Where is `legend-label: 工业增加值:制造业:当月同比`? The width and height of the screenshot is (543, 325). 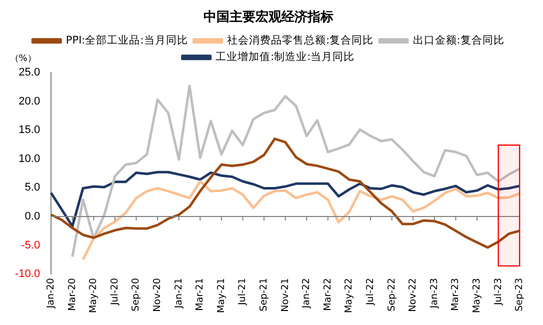
legend-label: 工业增加值:制造业:当月同比 is located at coordinates (285, 57).